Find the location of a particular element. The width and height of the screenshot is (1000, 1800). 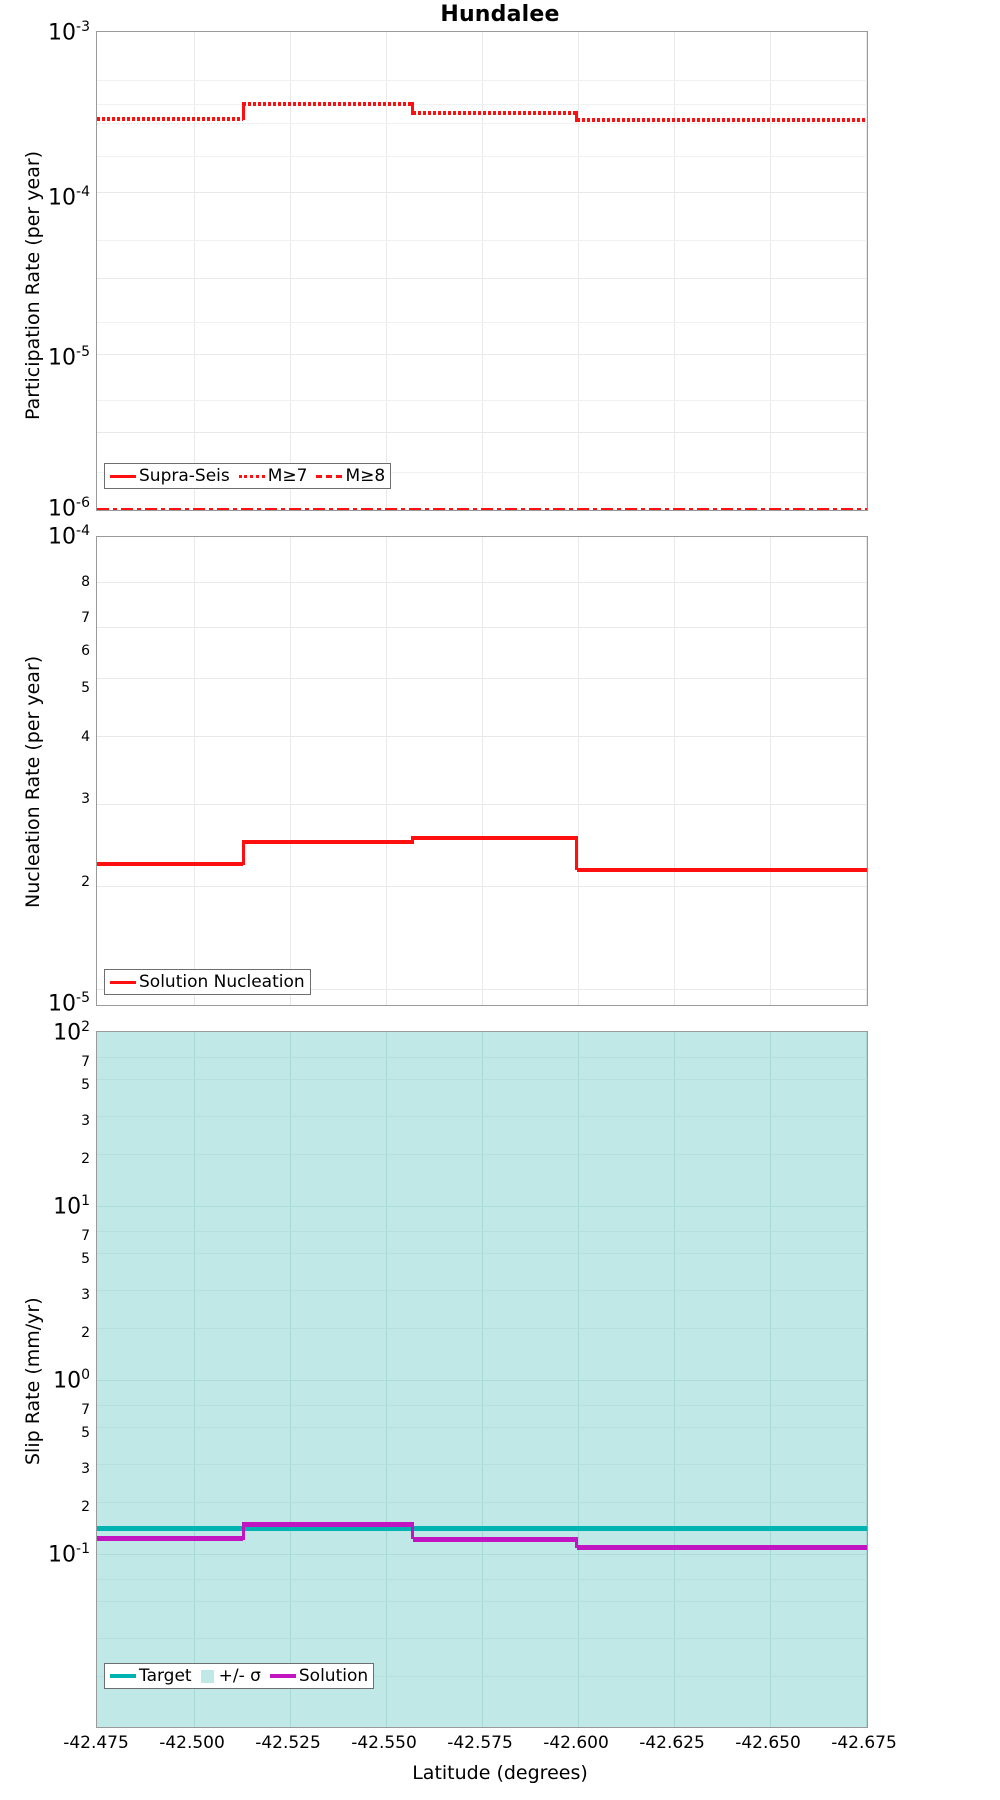

series-m8-segment is located at coordinates (482, 509).